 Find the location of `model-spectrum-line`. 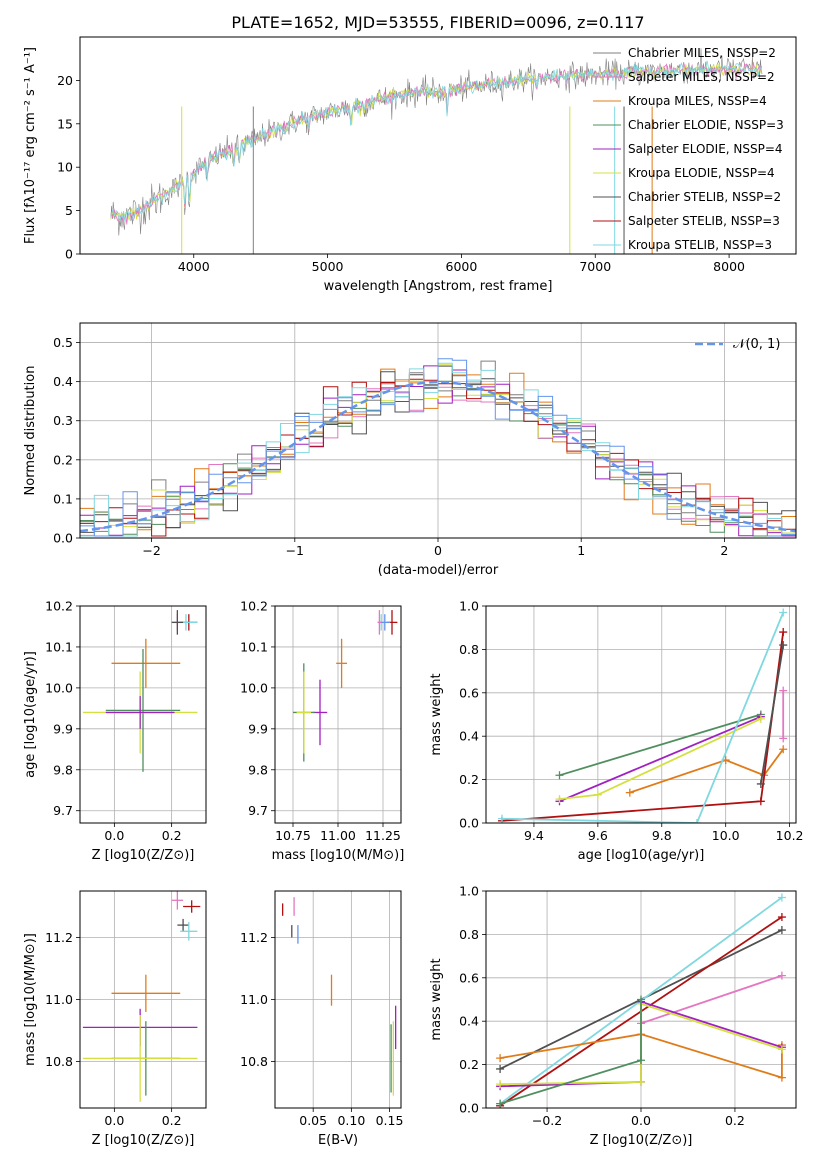

model-spectrum-line is located at coordinates (436, 143).